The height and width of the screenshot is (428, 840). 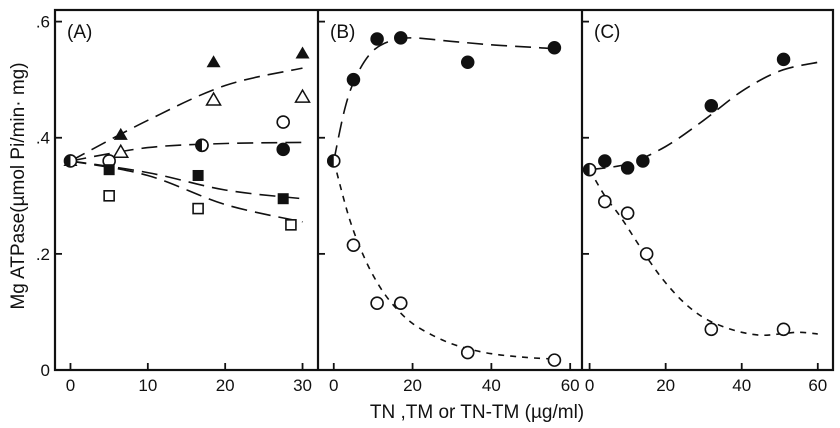 What do you see at coordinates (45, 370) in the screenshot?
I see `y-tick-label: 0` at bounding box center [45, 370].